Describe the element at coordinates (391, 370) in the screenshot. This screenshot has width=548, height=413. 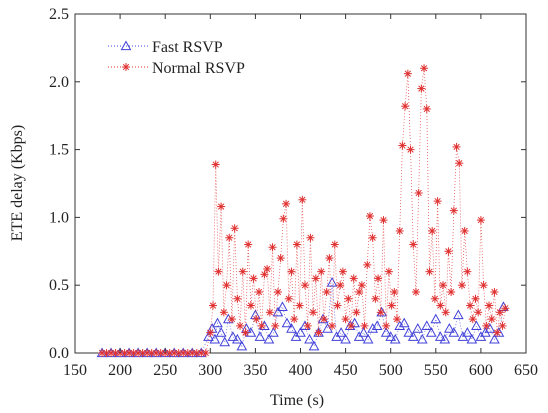
I see `x-tick-label: 500` at that location.